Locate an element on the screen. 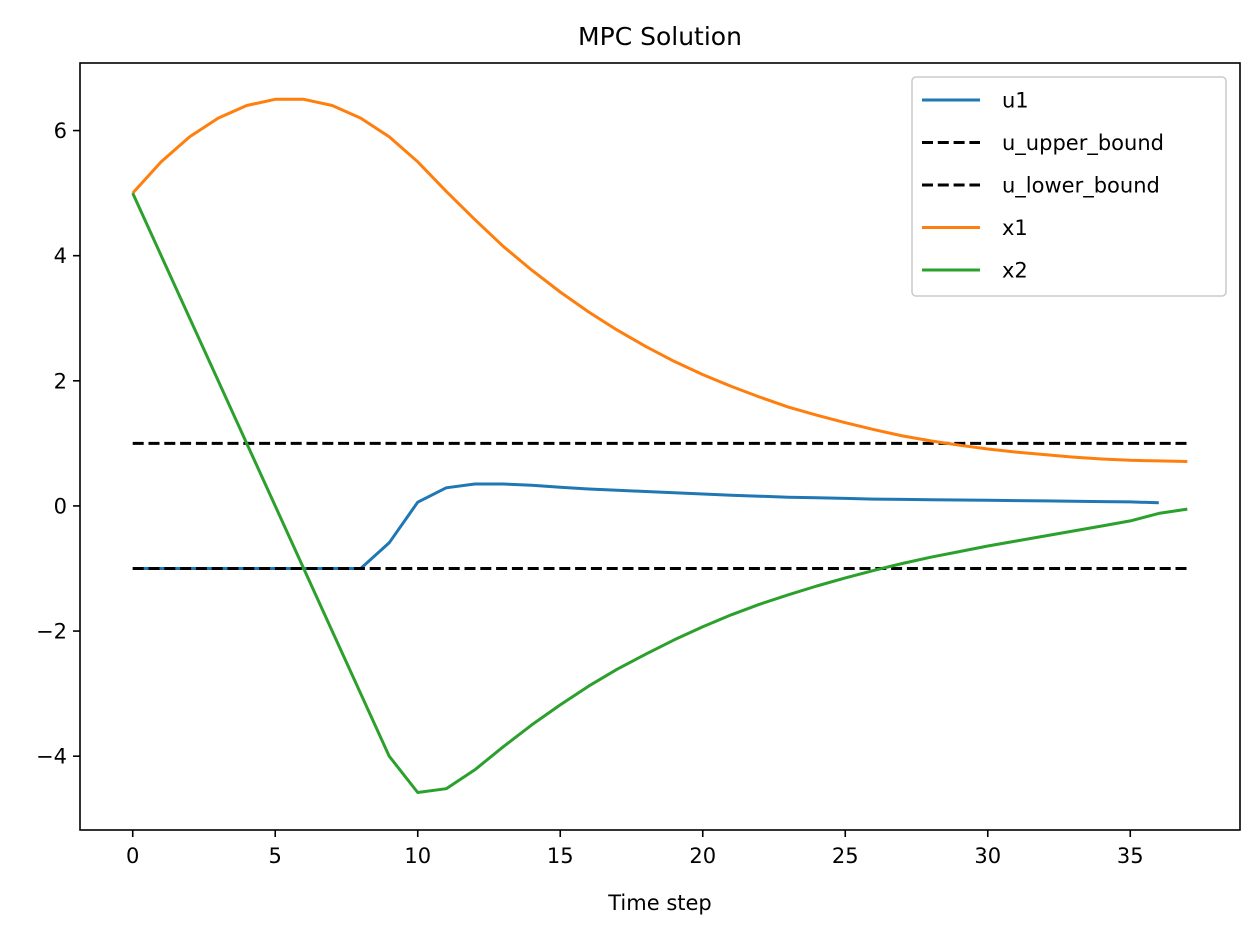 Image resolution: width=1260 pixels, height=938 pixels. legend-box is located at coordinates (1069, 186).